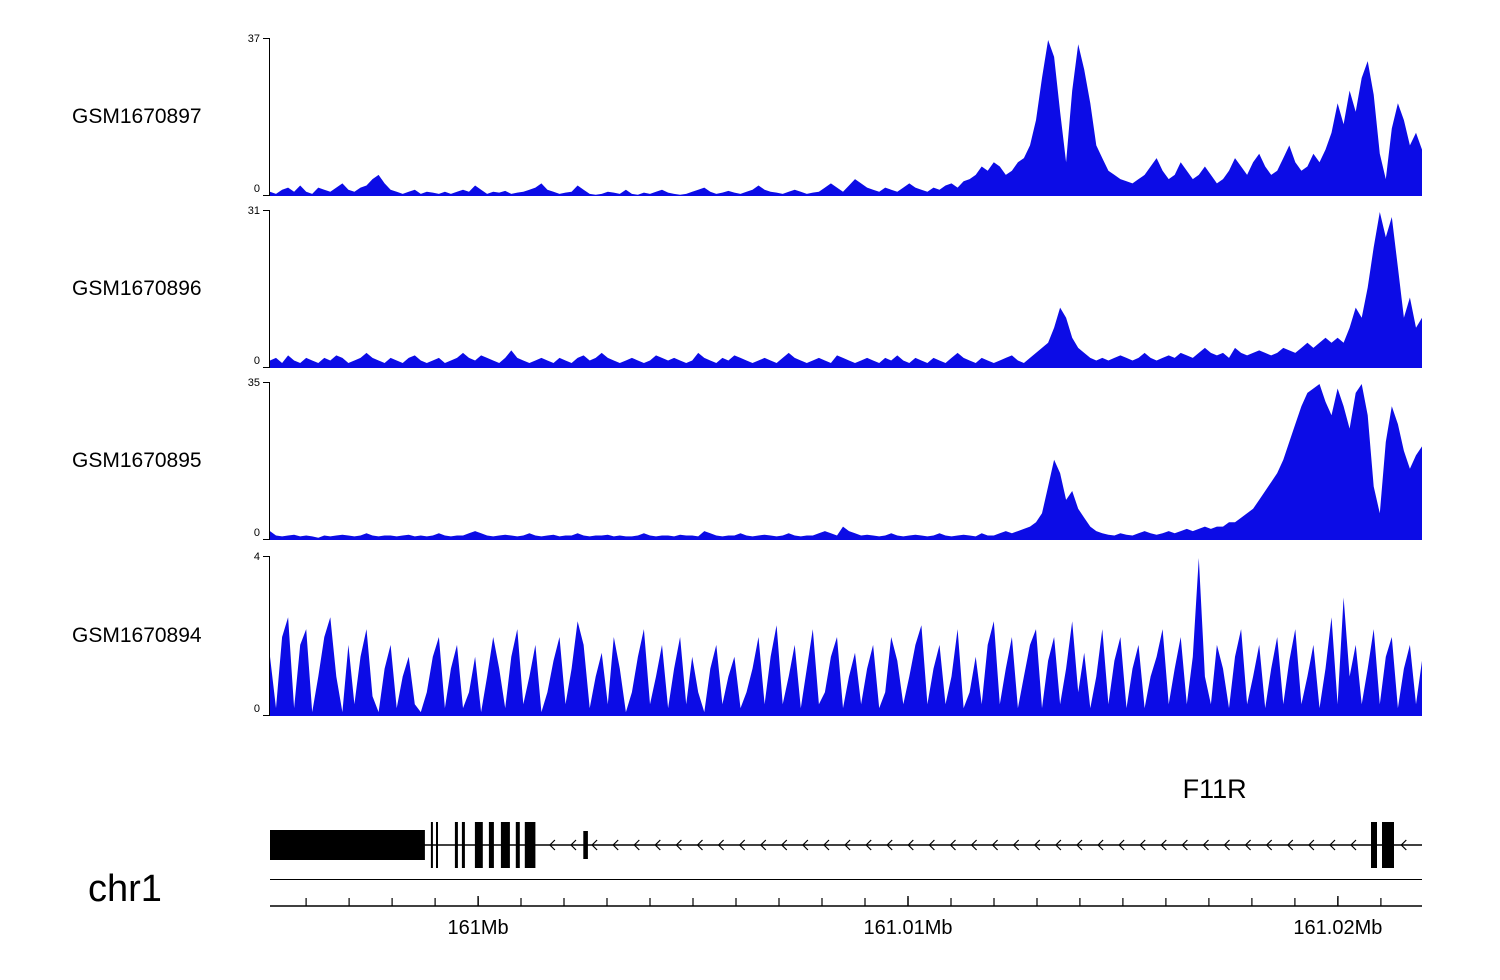  I want to click on coverage-plot-GSM1670895, so click(846, 462).